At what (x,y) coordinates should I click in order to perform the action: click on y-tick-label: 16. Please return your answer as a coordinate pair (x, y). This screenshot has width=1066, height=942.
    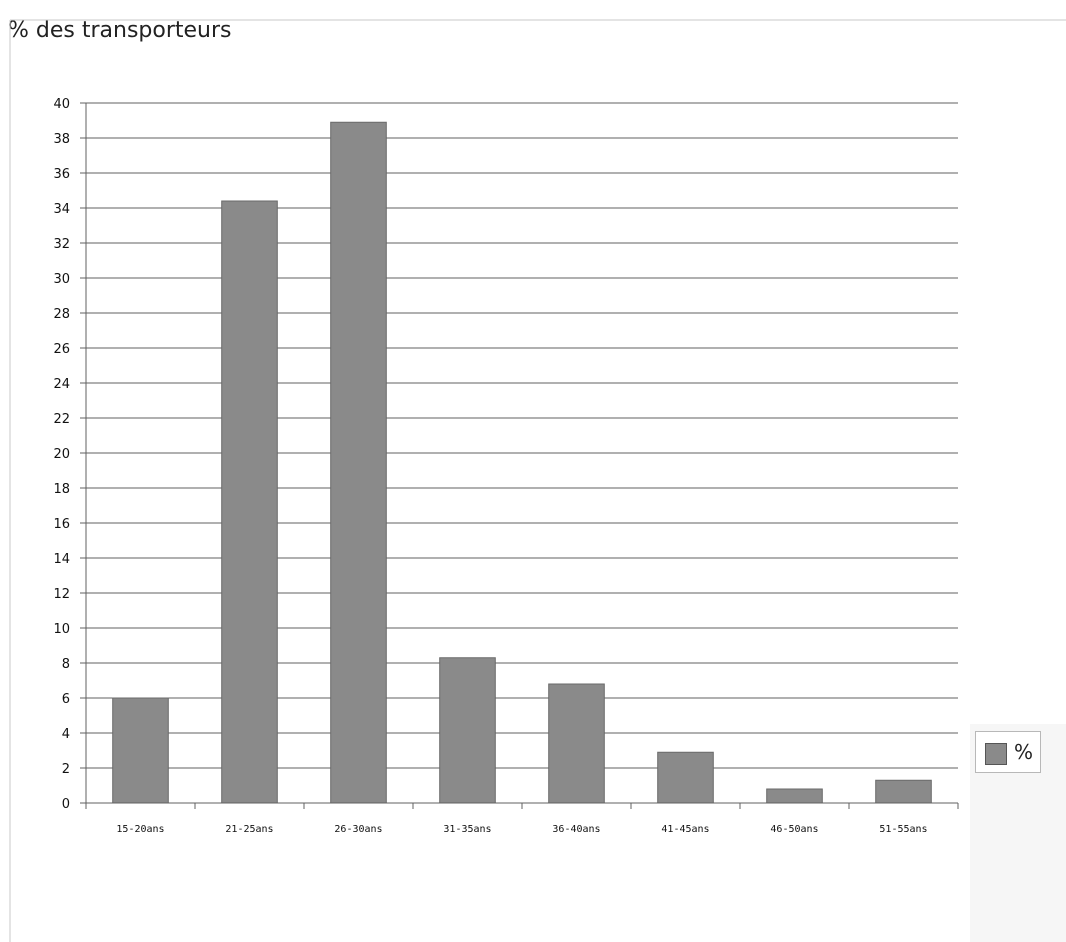
    Looking at the image, I should click on (61, 524).